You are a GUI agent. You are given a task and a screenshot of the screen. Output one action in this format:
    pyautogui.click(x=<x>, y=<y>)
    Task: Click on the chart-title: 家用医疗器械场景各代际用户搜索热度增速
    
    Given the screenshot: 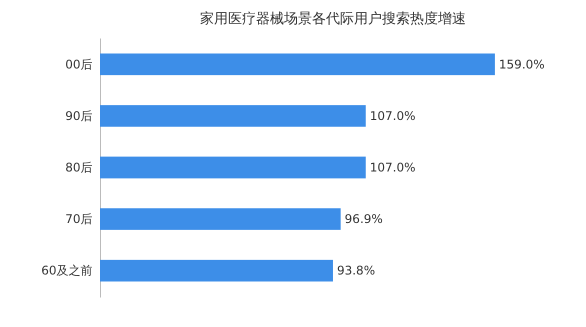 What is the action you would take?
    pyautogui.click(x=333, y=19)
    